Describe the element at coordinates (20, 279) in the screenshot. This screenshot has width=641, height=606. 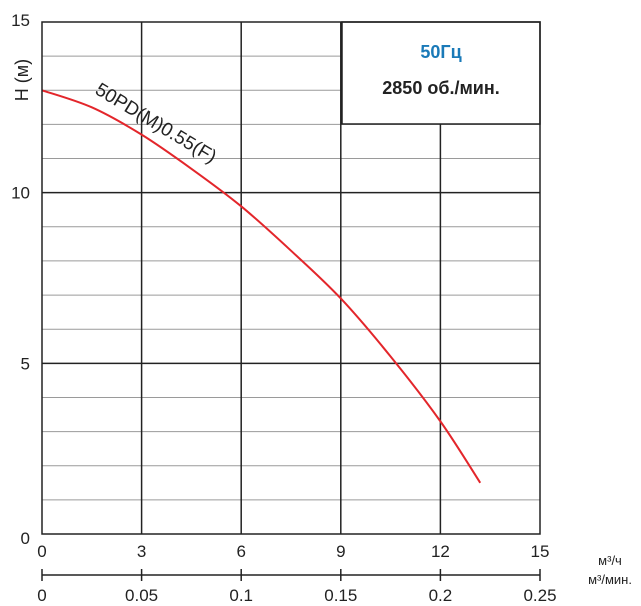
I see `y-axis-ticks: 0 5 10 15` at that location.